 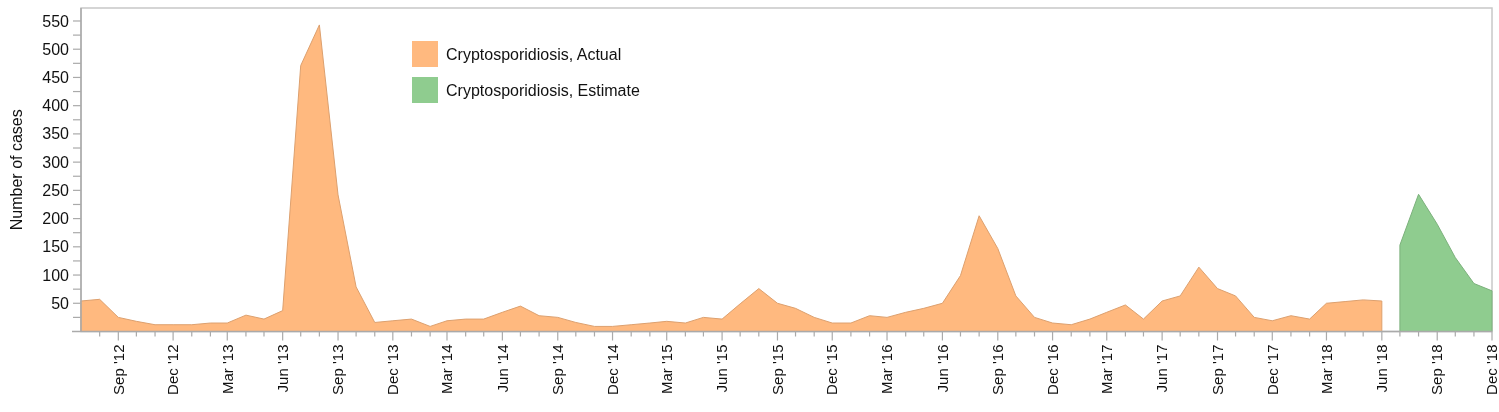 I want to click on y-axis-title: Number of cases, so click(x=16, y=170).